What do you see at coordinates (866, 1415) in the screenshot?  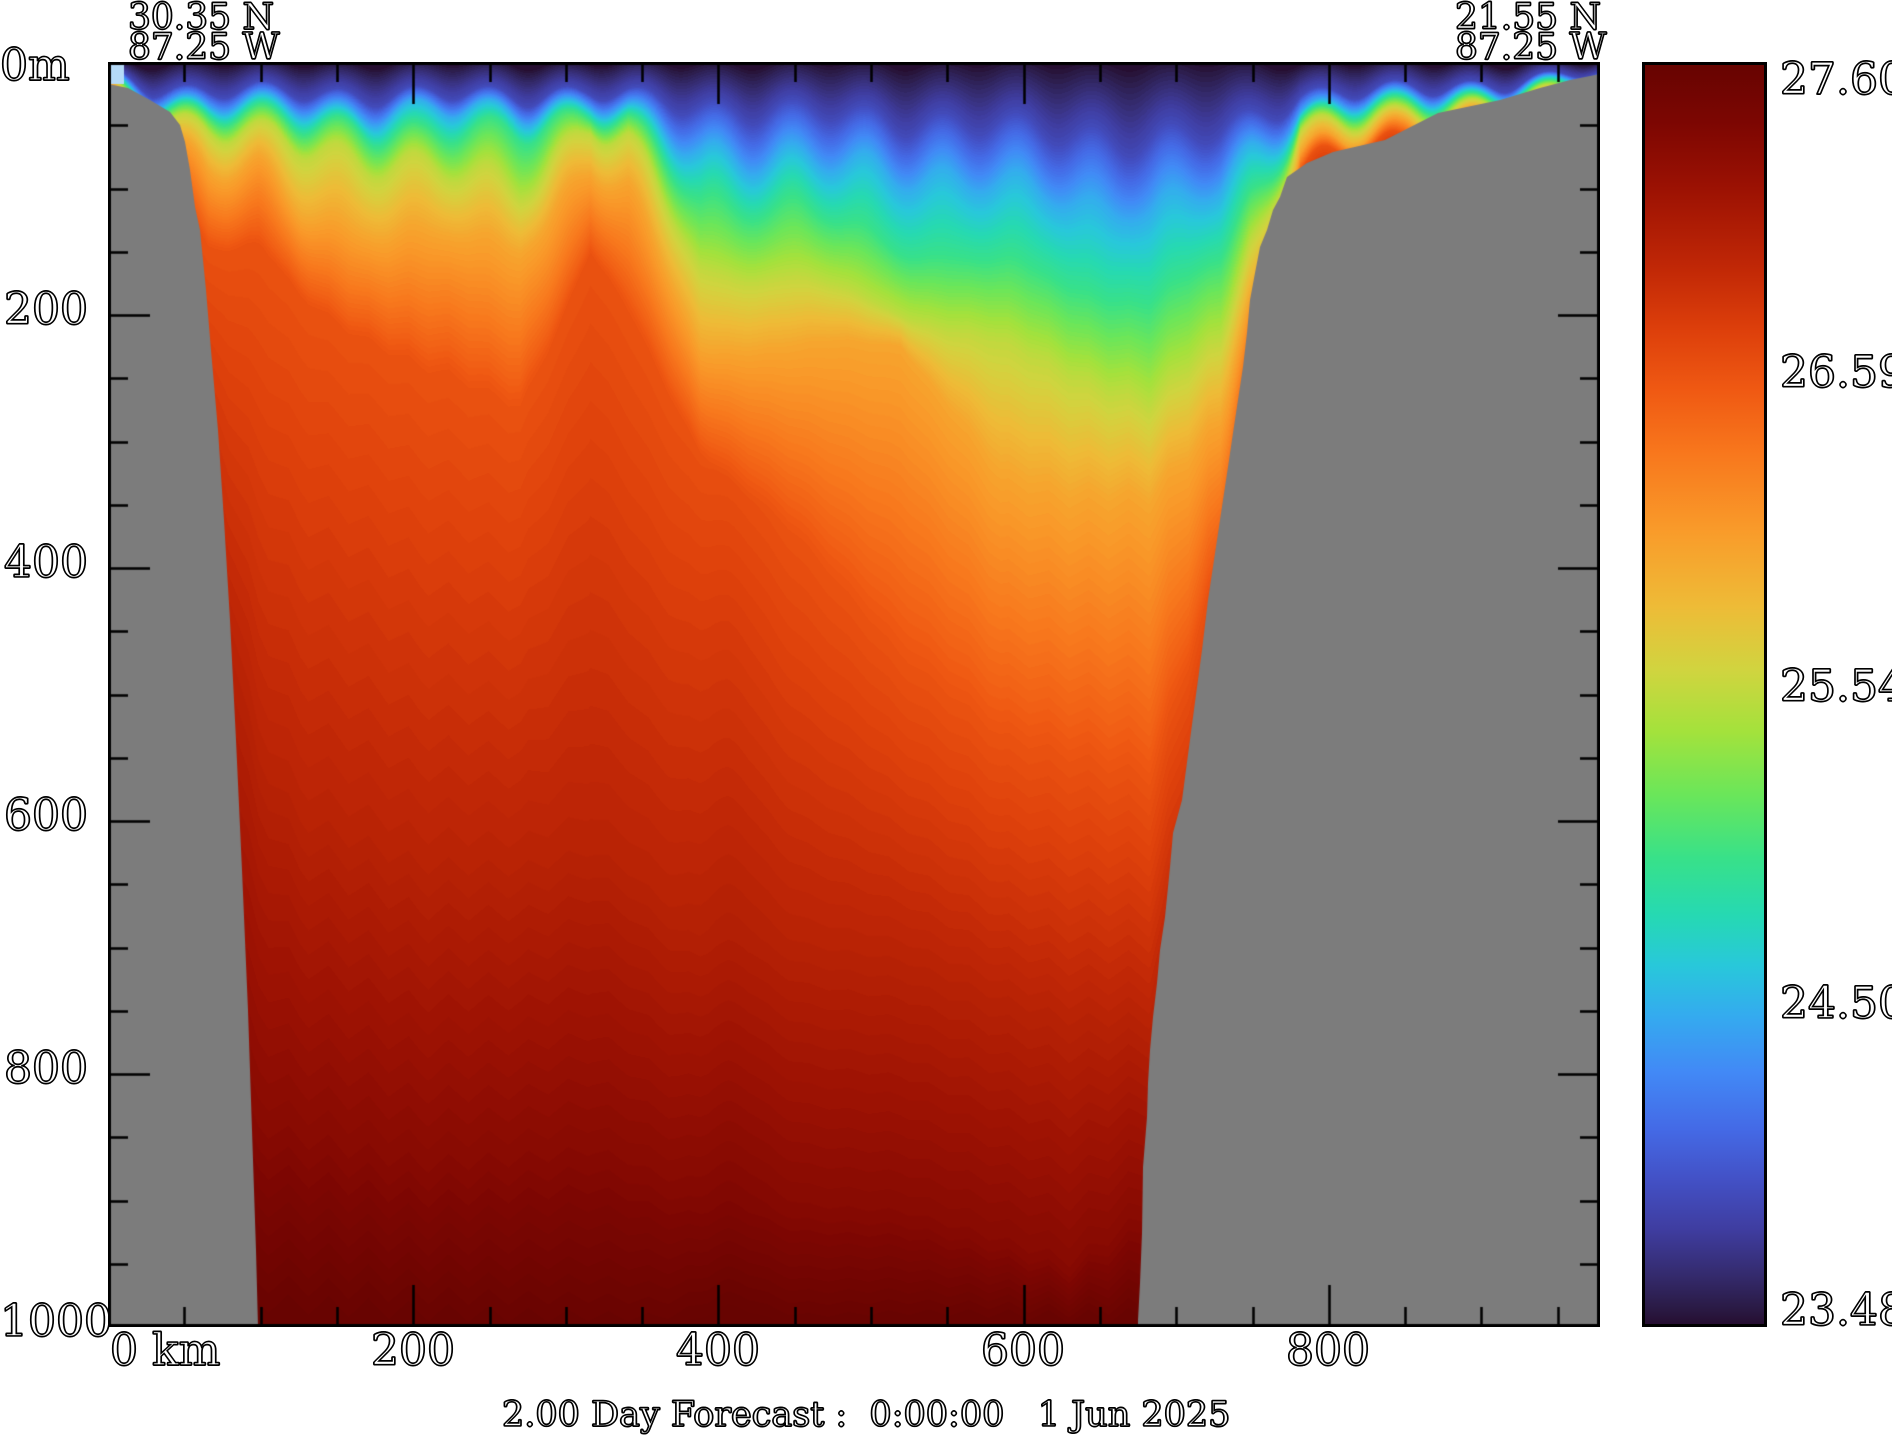 I see `forecast-caption: 2.00 Day Forecast : 0:00:00 1 Jun 2025` at bounding box center [866, 1415].